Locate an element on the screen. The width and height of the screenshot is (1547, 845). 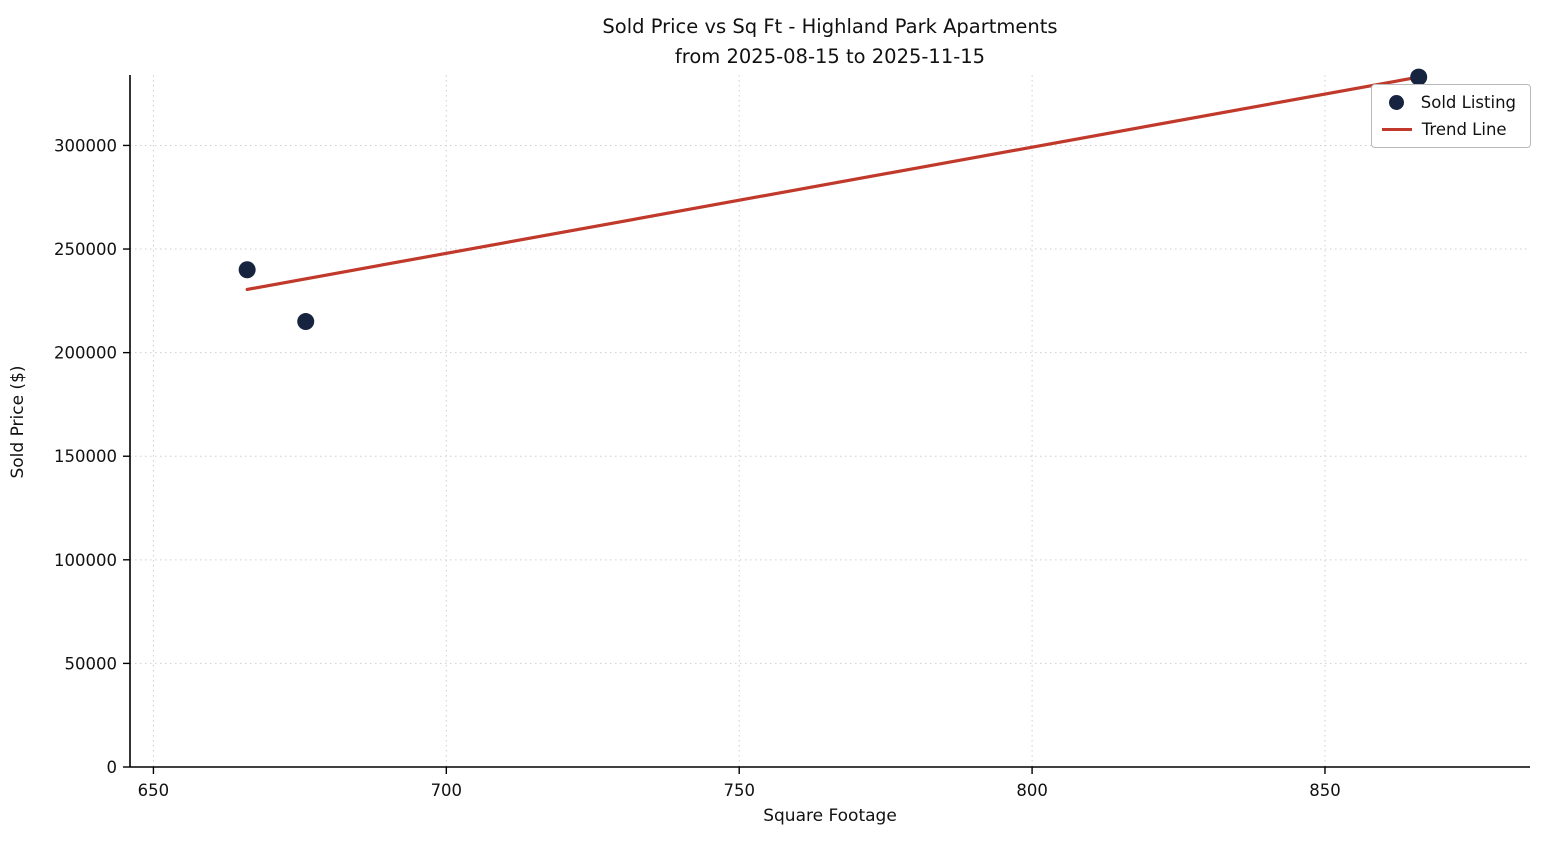
x-tick-label: 700 is located at coordinates (447, 790).